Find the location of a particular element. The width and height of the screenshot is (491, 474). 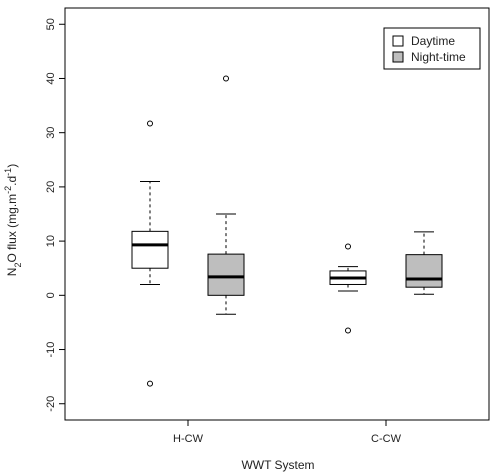

y-tick-label: 30 is located at coordinates (51, 133).